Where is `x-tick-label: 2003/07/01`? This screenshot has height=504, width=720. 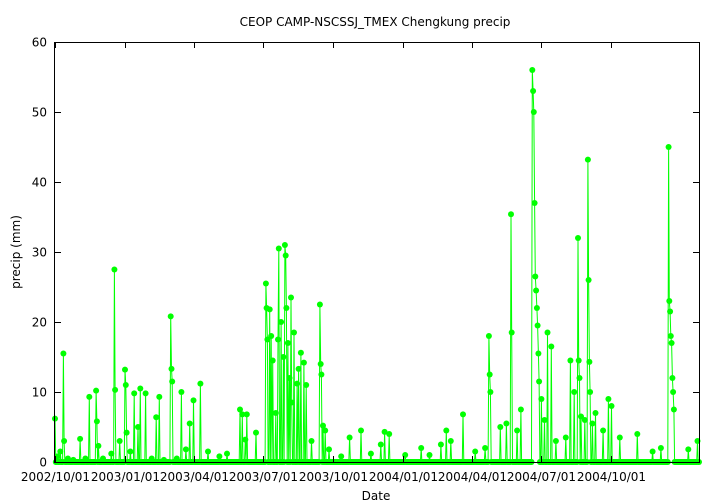
x-tick-label: 2003/07/01 is located at coordinates (263, 477).